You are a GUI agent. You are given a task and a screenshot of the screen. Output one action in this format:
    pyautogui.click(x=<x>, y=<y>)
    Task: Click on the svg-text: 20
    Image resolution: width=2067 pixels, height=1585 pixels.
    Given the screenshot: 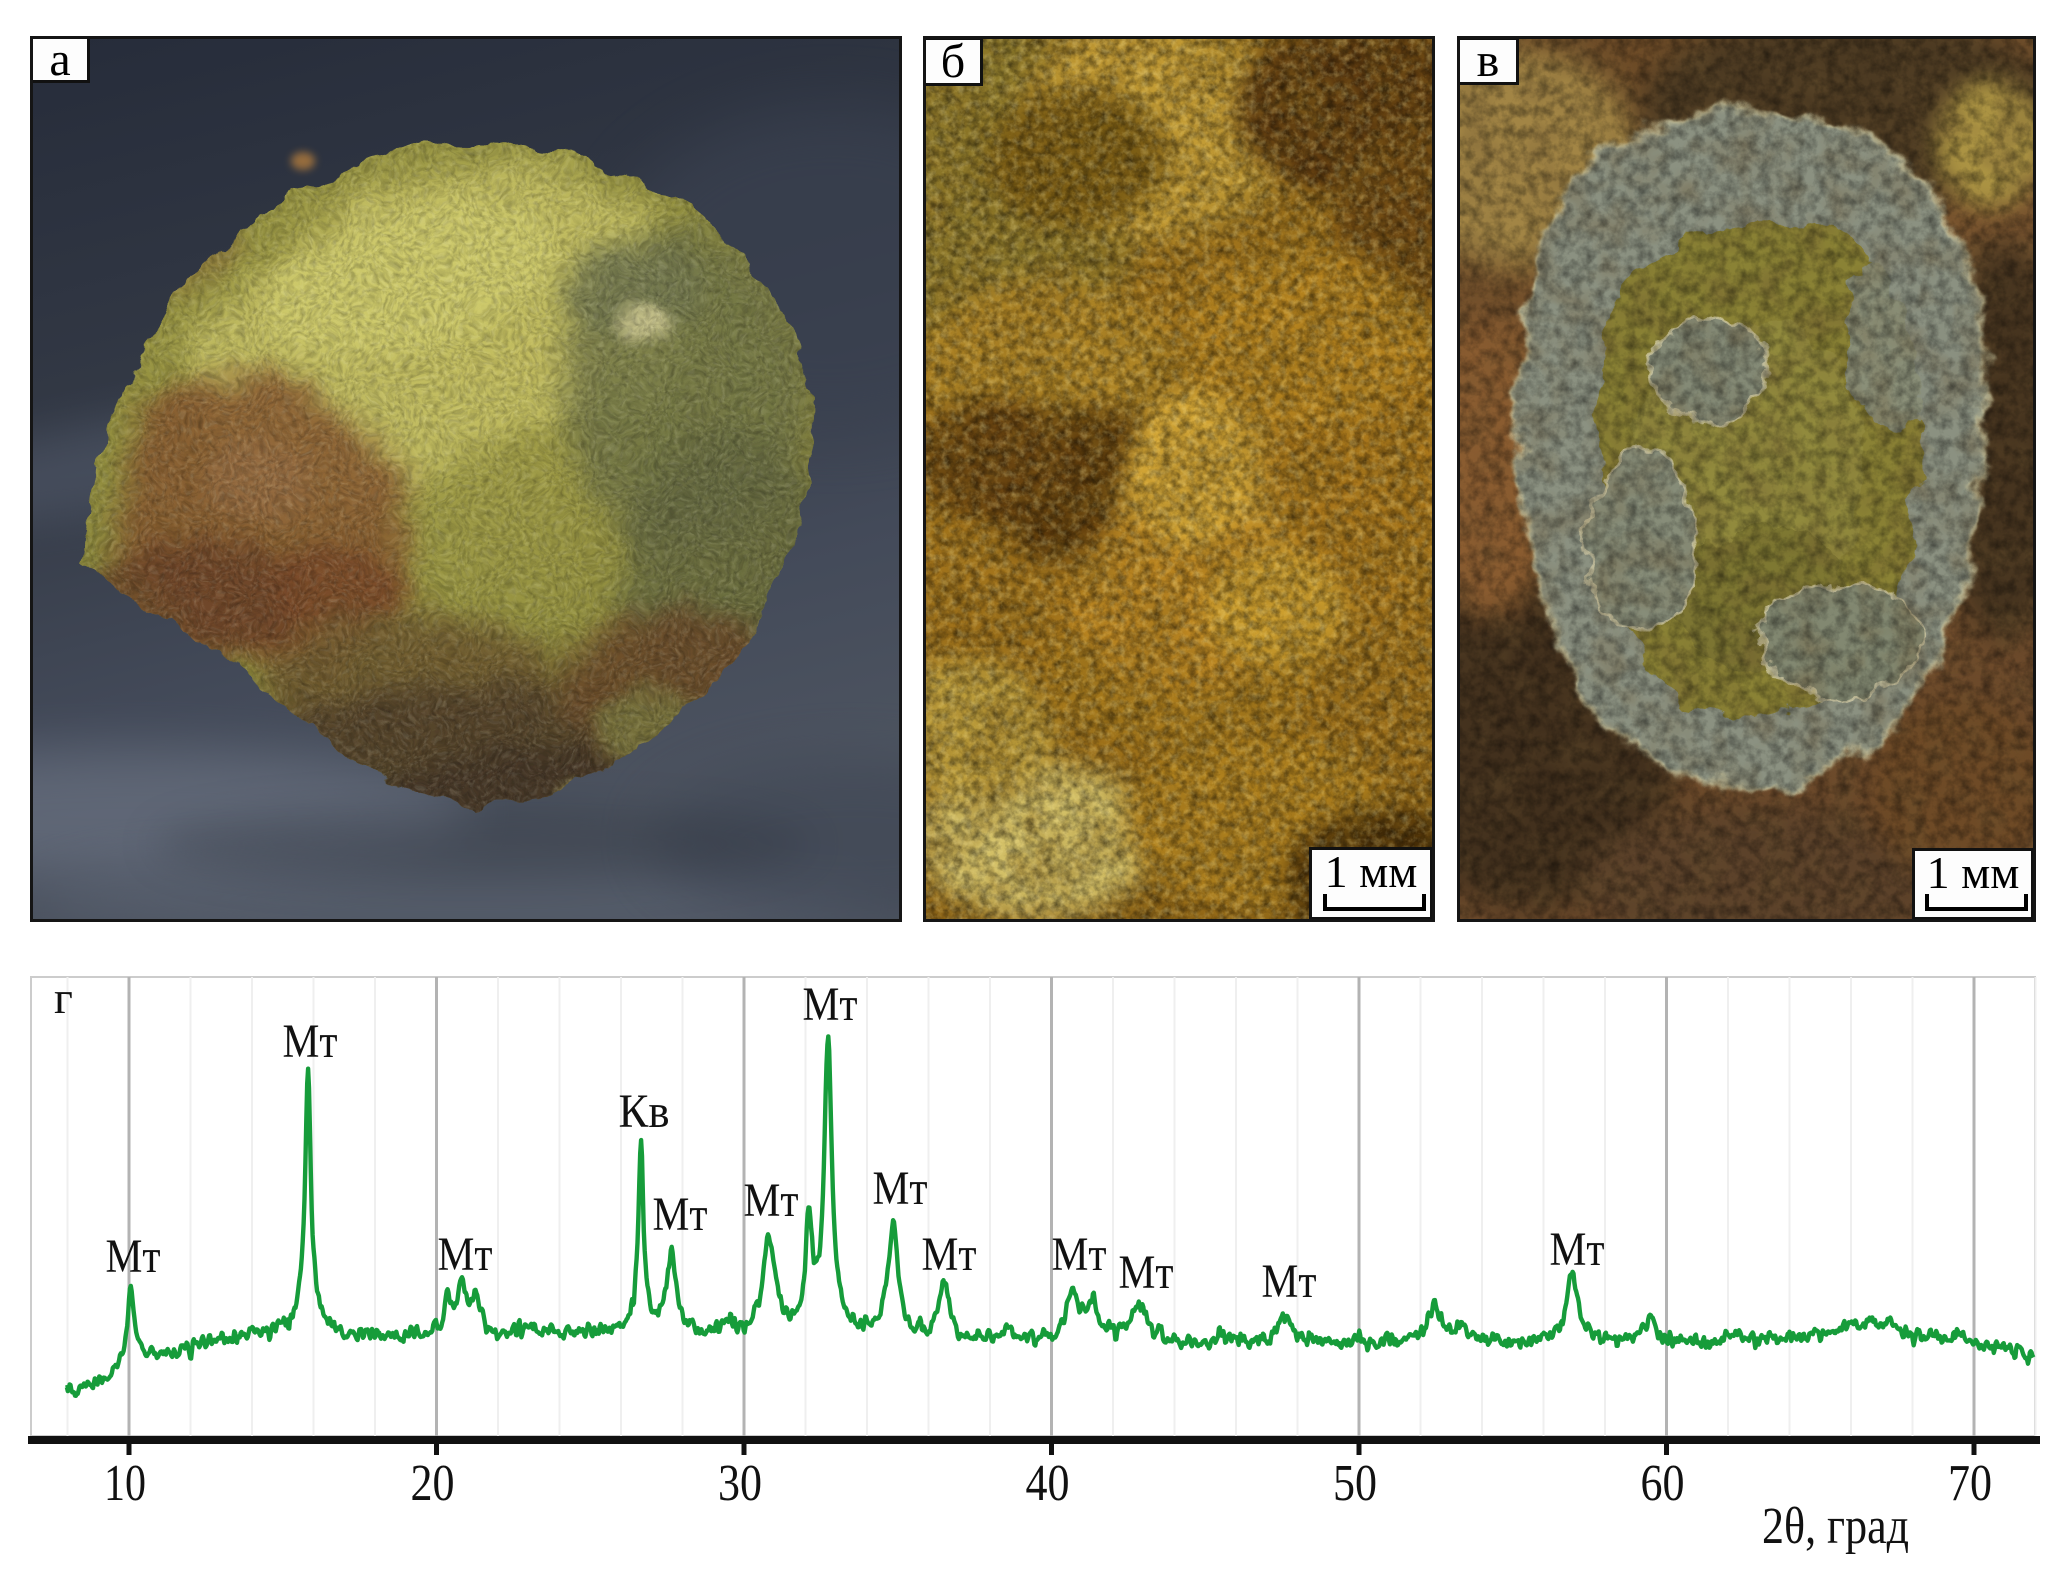 What is the action you would take?
    pyautogui.click(x=433, y=1483)
    